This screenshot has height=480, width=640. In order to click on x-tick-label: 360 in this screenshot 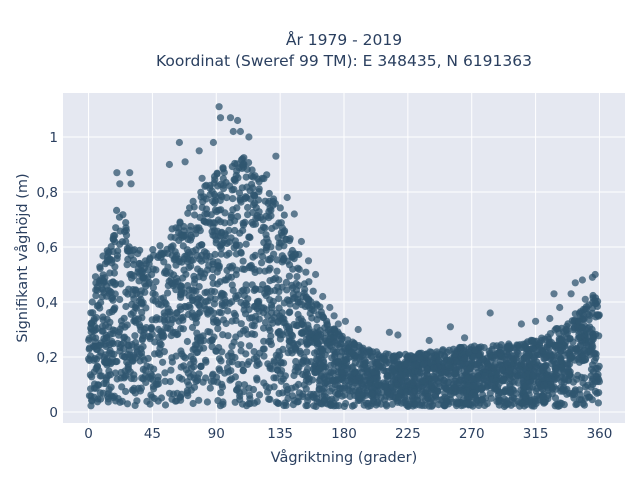, I will do `click(600, 434)`.